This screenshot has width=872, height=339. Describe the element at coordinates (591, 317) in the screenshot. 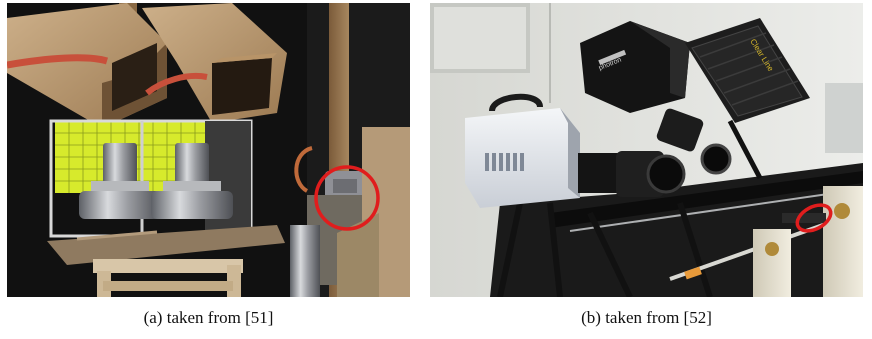

I see `caption-b-label: (b)` at that location.